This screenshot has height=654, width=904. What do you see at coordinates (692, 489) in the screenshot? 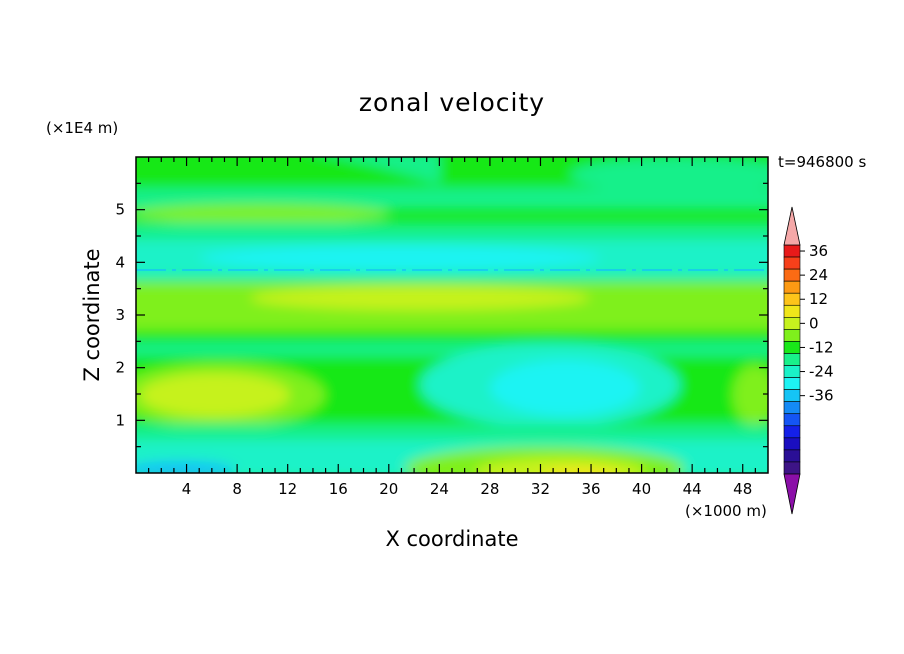
I see `x-tick-label: 44` at bounding box center [692, 489].